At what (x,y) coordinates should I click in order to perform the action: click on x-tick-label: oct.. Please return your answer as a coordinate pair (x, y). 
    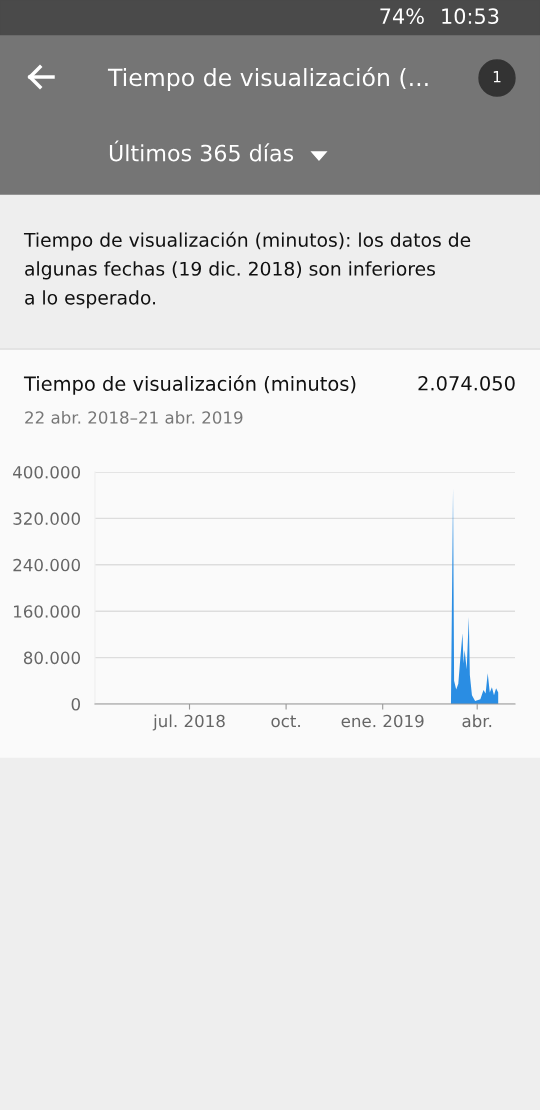
    Looking at the image, I should click on (285, 721).